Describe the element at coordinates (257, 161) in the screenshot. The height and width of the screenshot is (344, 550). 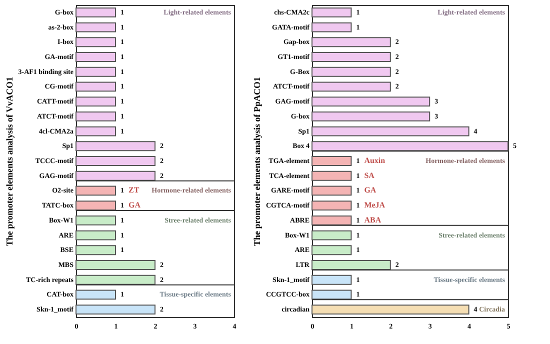
I see `y-axis-title: The promoter elements analysis of PpACO1` at that location.